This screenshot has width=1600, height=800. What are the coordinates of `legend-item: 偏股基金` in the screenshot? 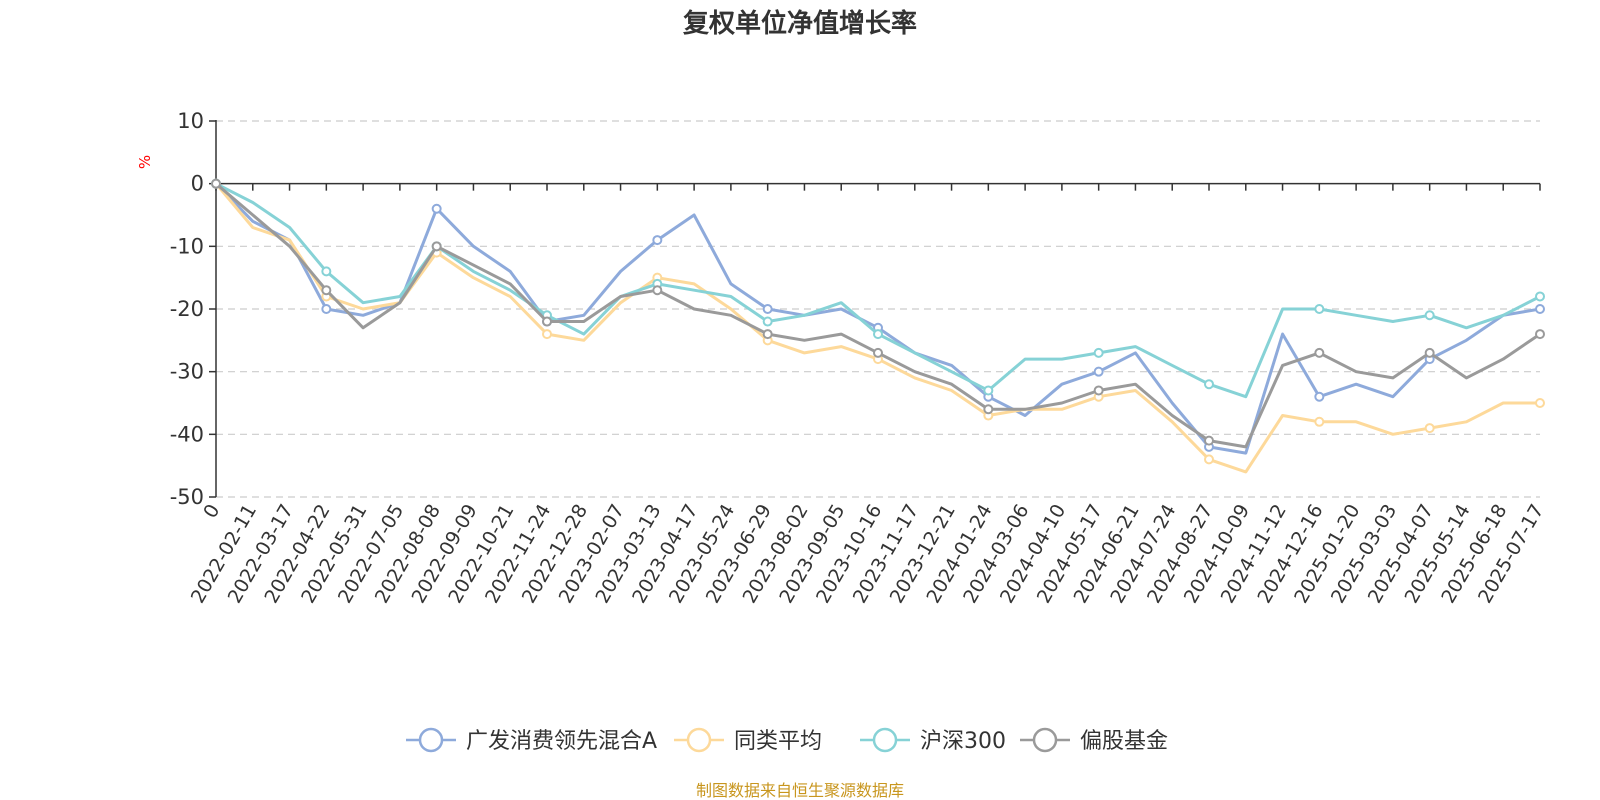 It's located at (1094, 740).